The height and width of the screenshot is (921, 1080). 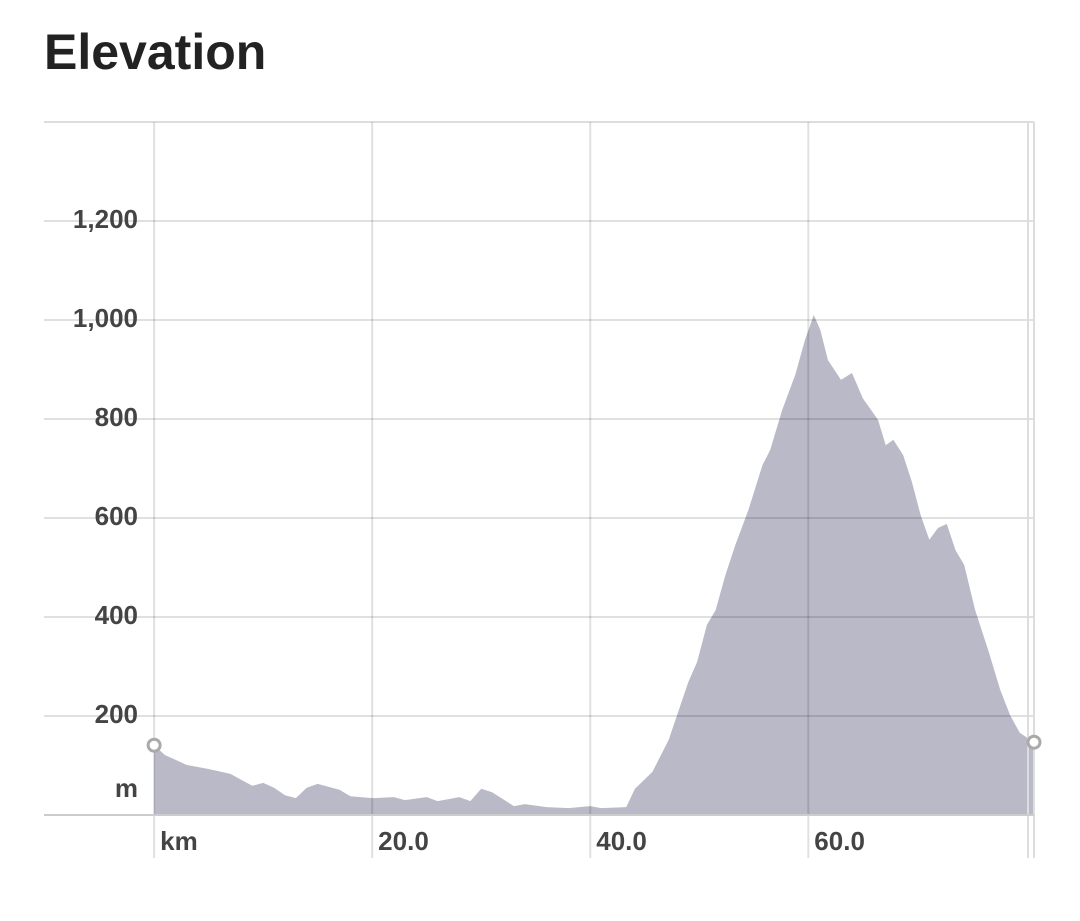 I want to click on y-tick-label: 600, so click(x=116, y=516).